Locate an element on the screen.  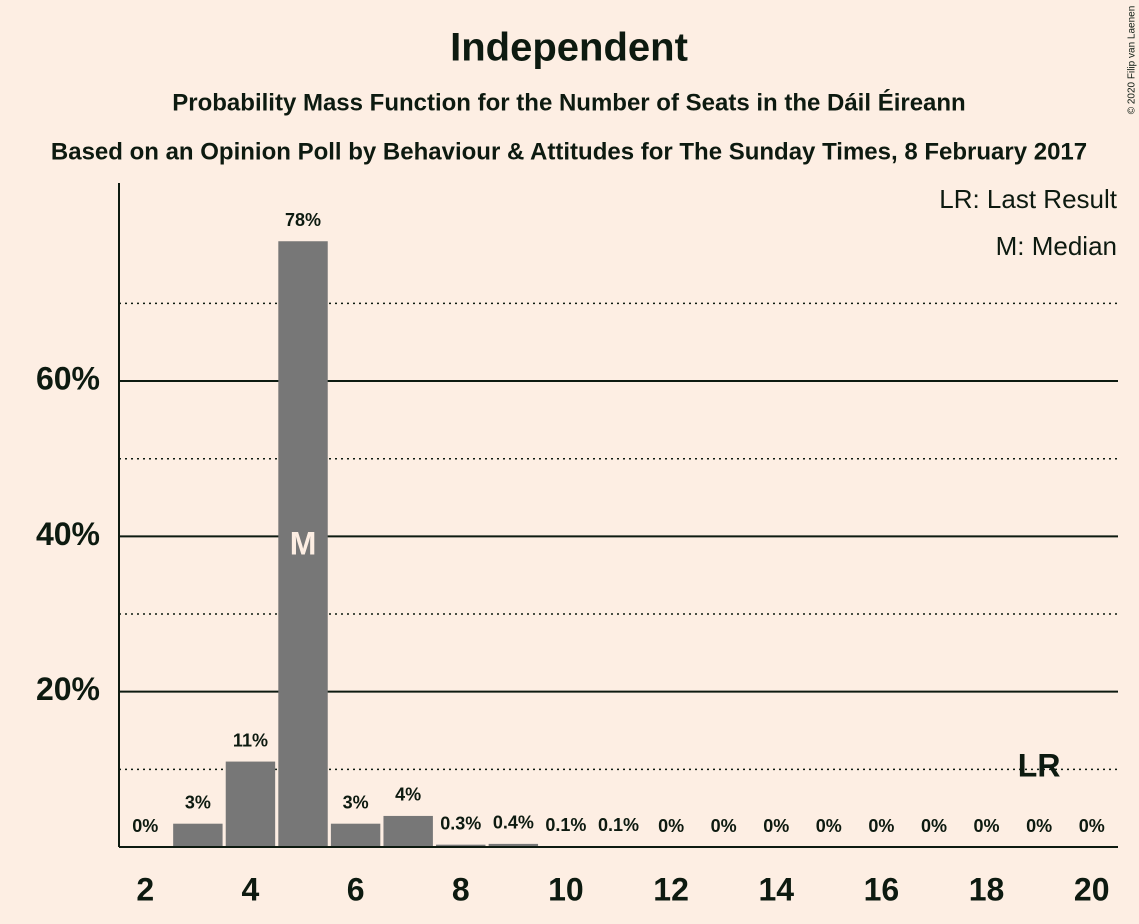
y-tick-label: 60% is located at coordinates (68, 378).